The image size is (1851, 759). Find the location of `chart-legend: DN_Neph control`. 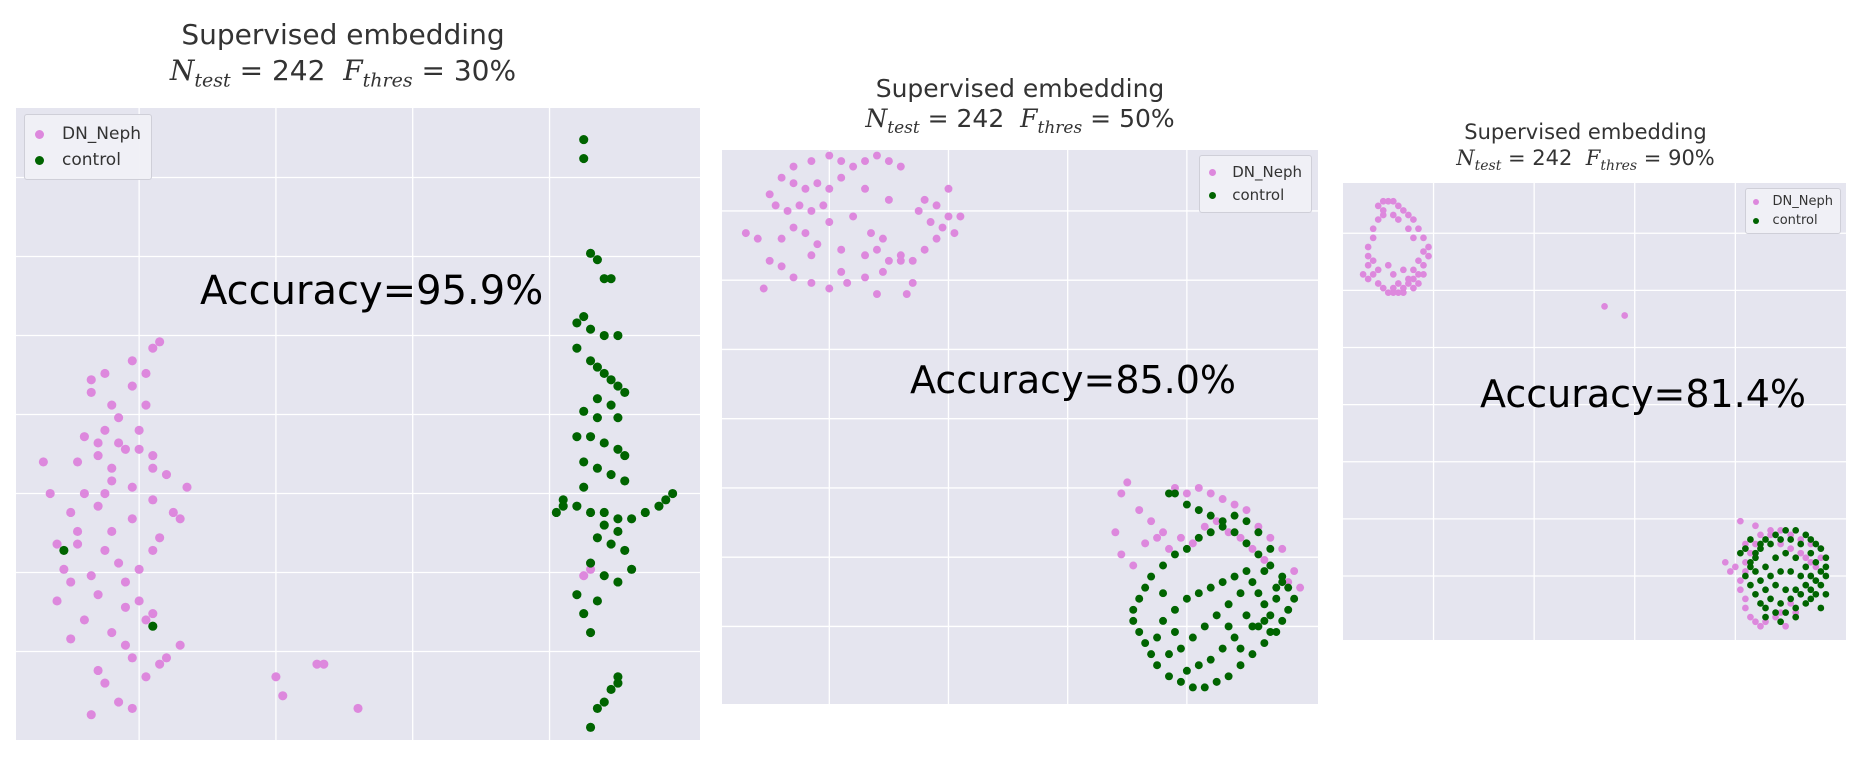

chart-legend: DN_Neph control is located at coordinates (1792, 211).